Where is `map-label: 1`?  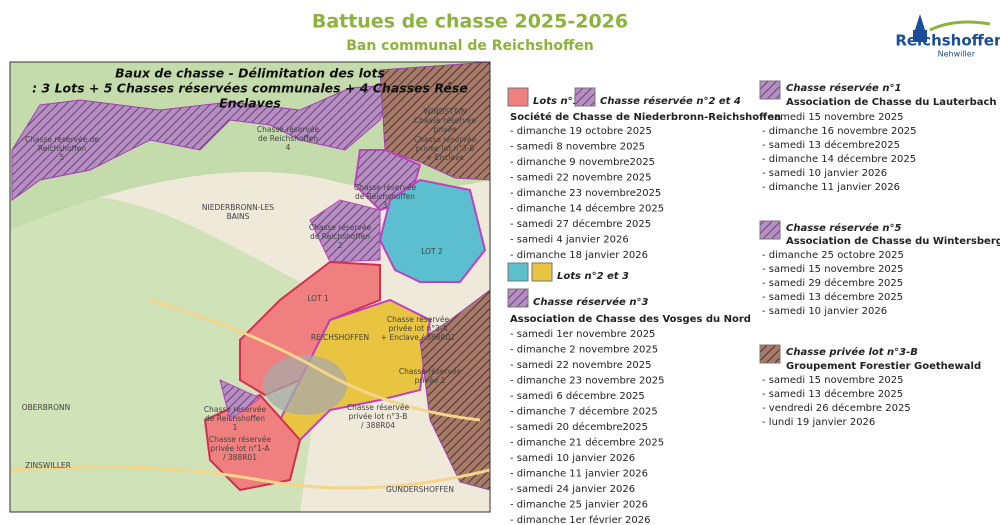
map-label: 1 is located at coordinates (235, 427).